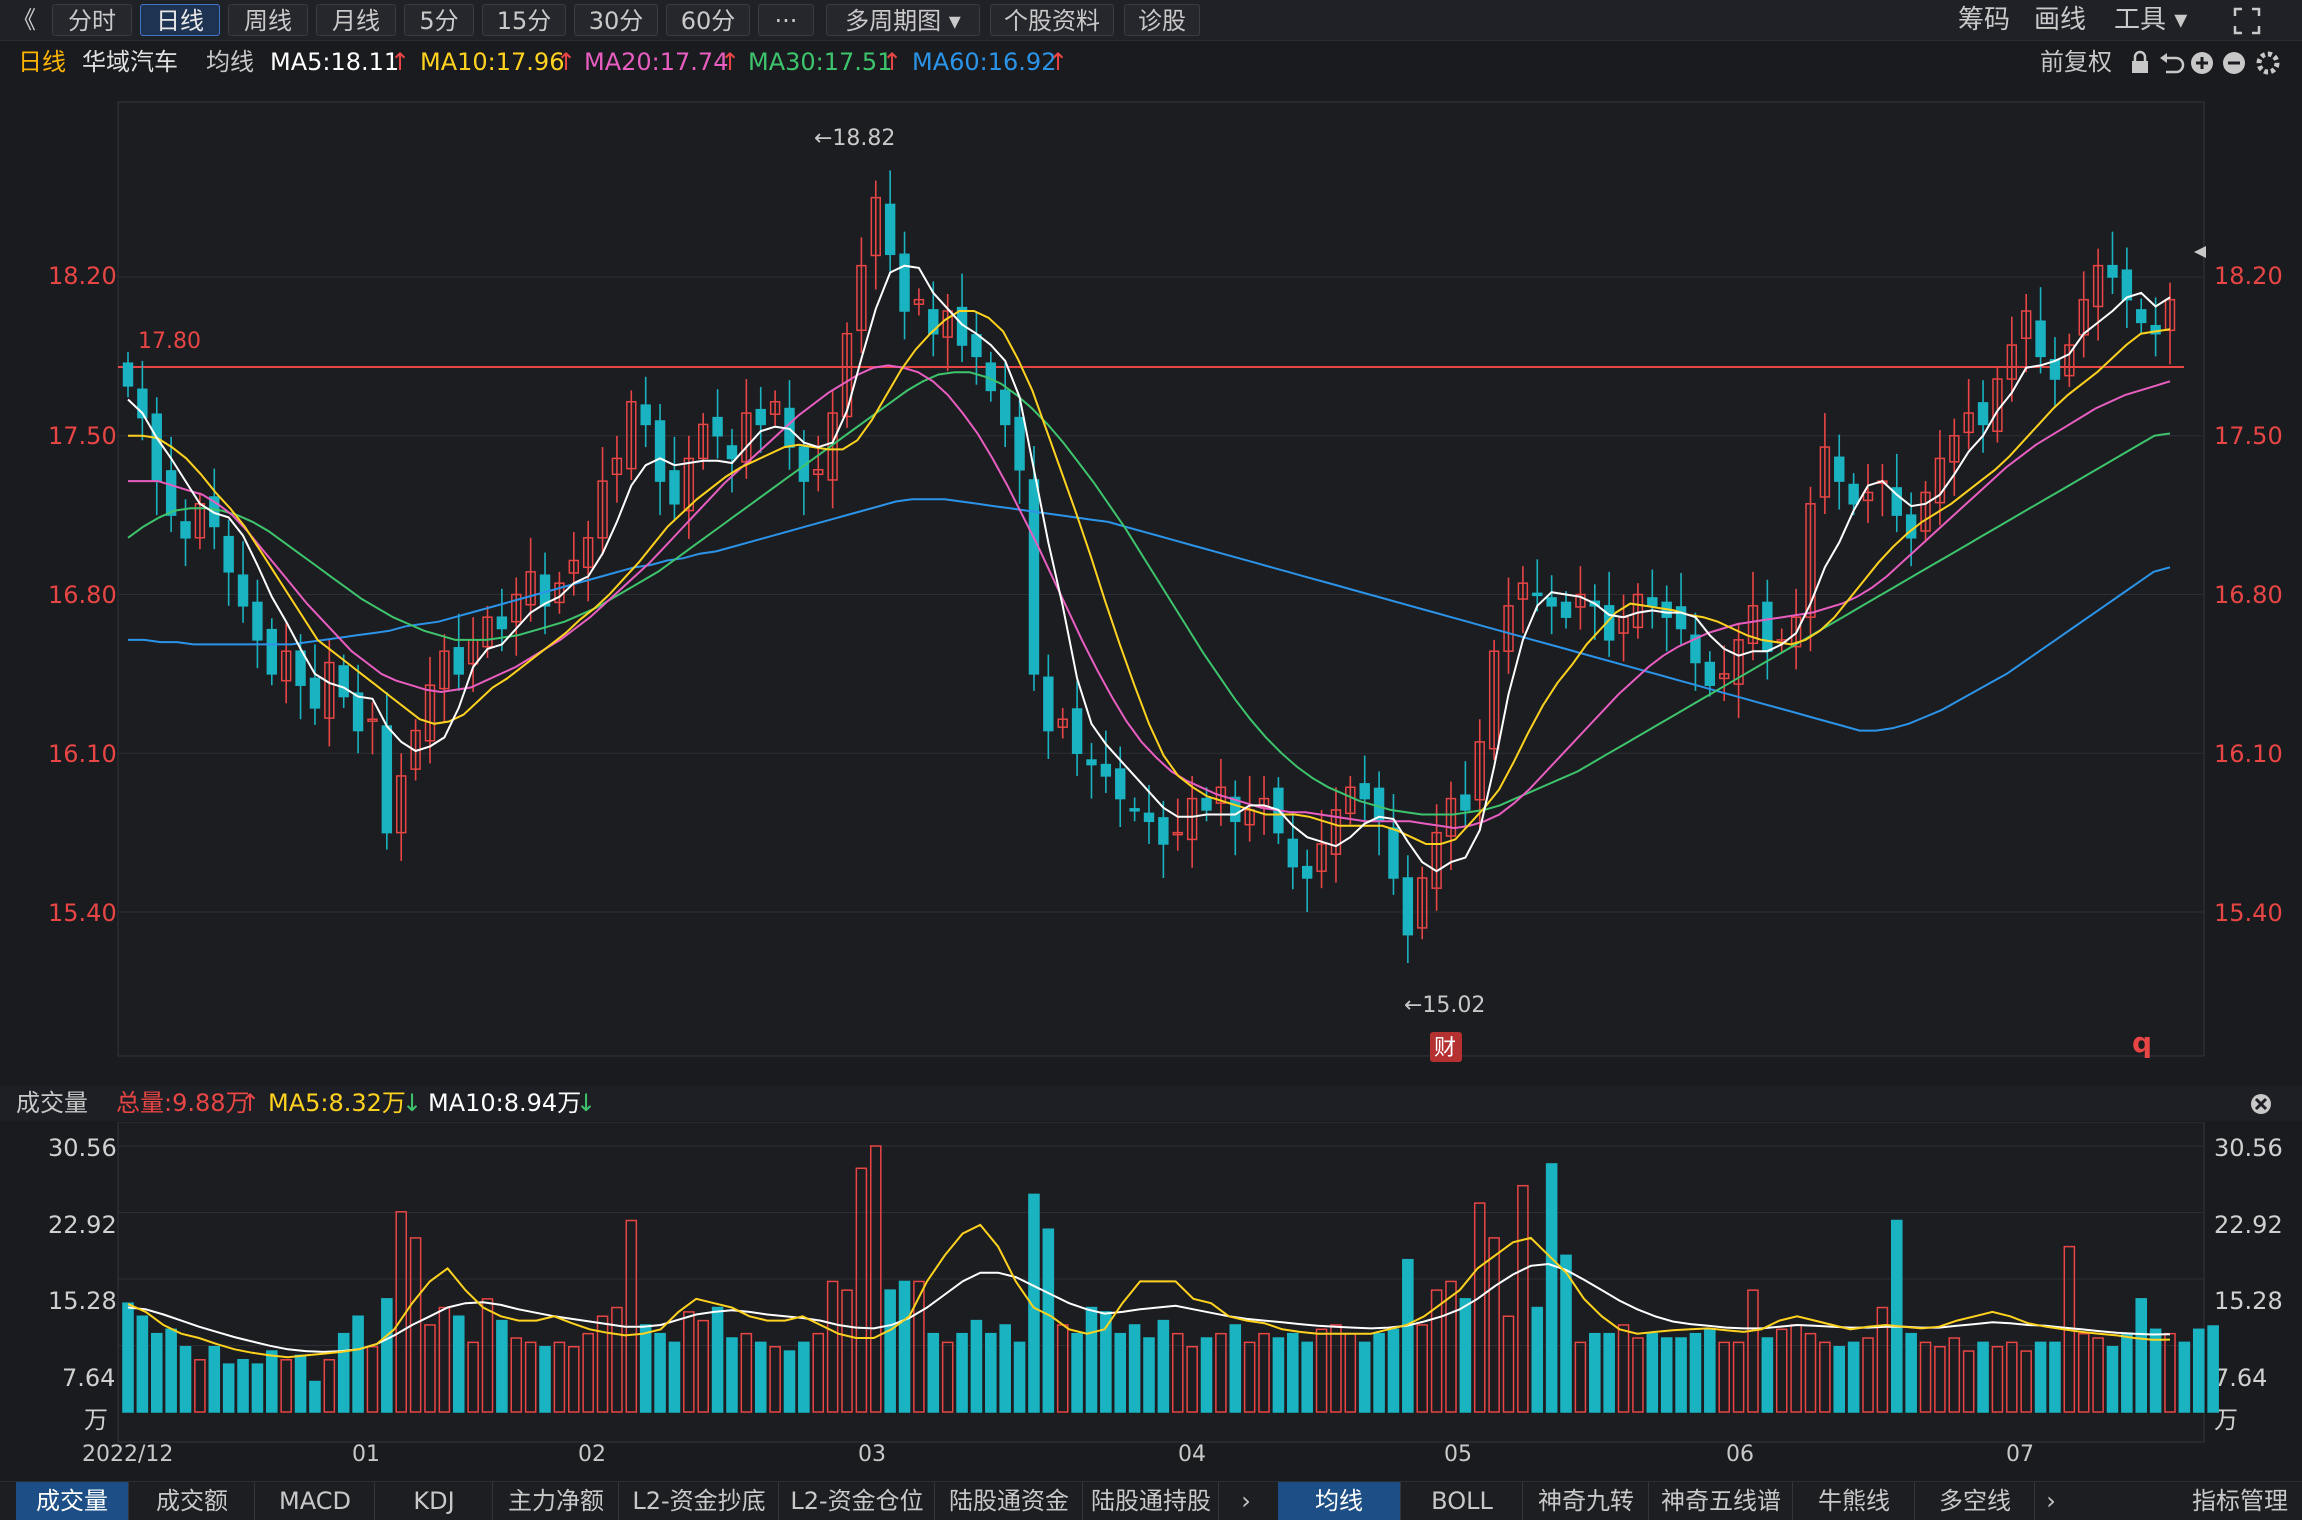 The image size is (2302, 1520). I want to click on ma10-up-arrow-icon: ↑, so click(566, 62).